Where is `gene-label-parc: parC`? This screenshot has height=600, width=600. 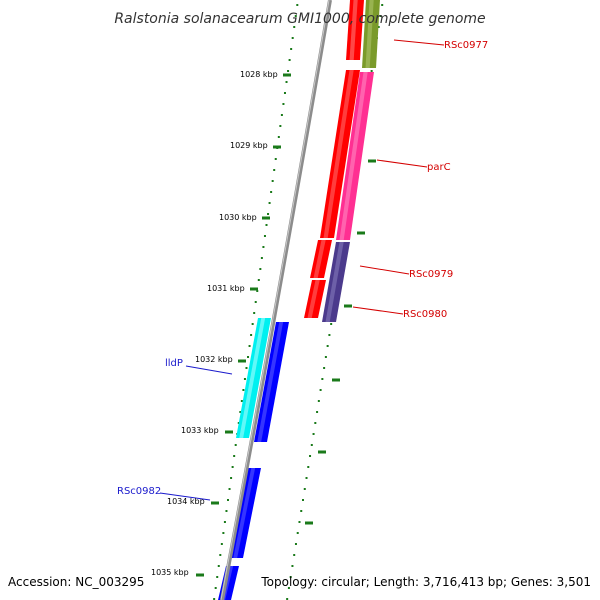 gene-label-parc: parC is located at coordinates (439, 167).